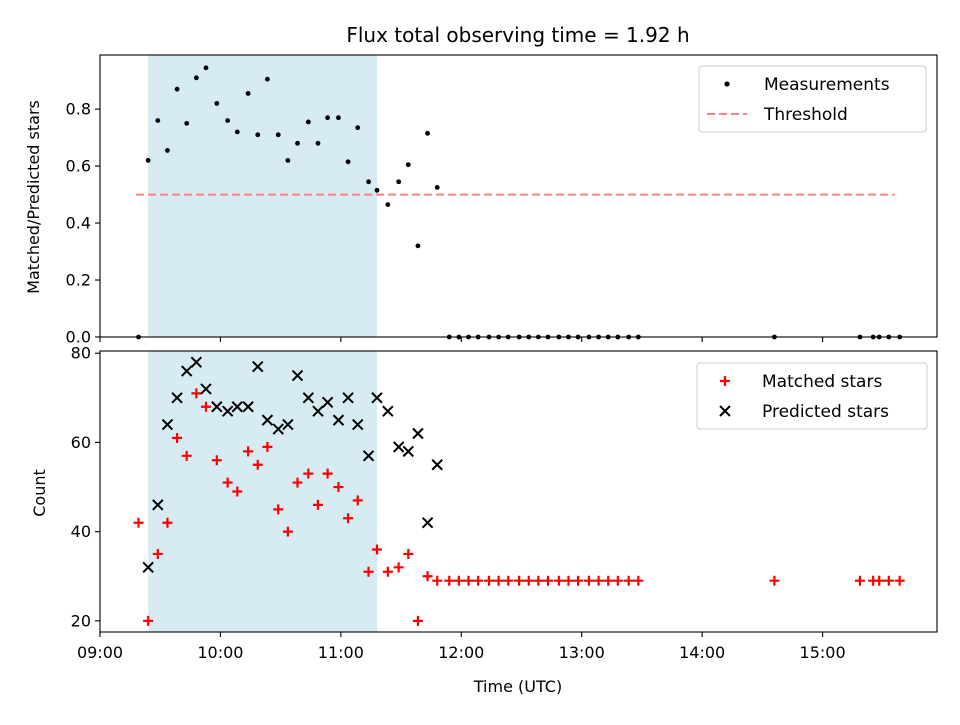 Image resolution: width=960 pixels, height=725 pixels. Describe the element at coordinates (812, 99) in the screenshot. I see `top-legend: Measurements Threshold` at that location.